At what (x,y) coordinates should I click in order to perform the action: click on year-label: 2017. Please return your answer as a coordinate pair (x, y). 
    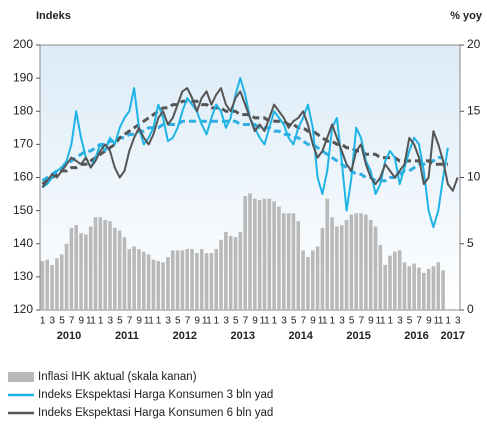
    Looking at the image, I should click on (453, 336).